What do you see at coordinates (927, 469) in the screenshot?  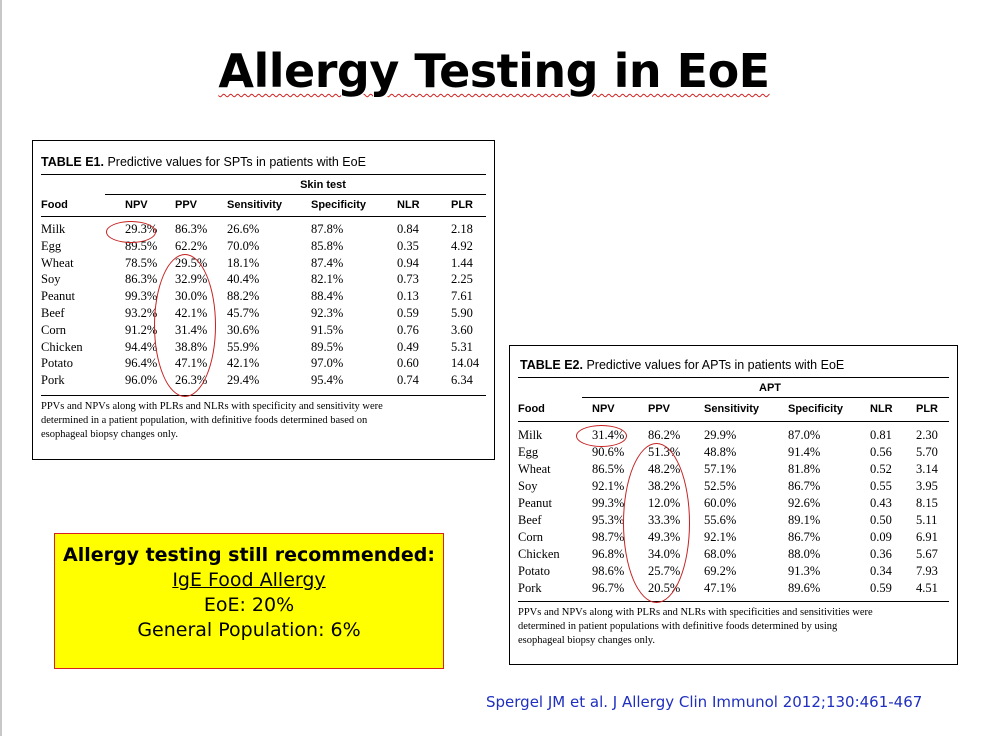 I see `value-cell: 3.14` at bounding box center [927, 469].